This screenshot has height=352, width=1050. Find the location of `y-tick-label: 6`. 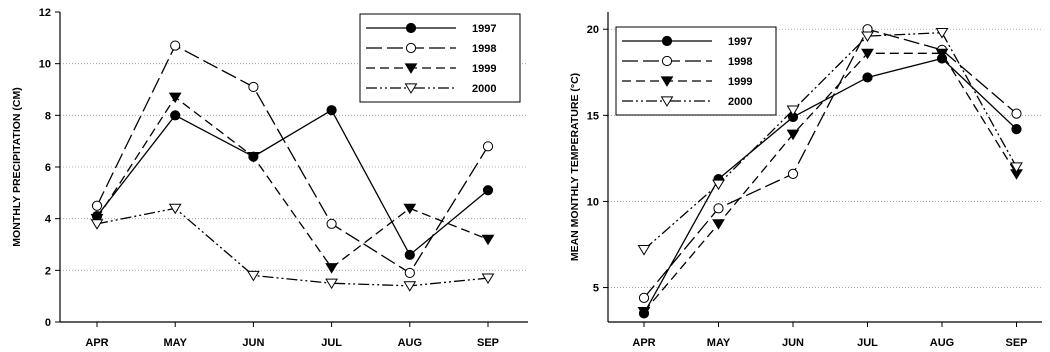

y-tick-label: 6 is located at coordinates (48, 168).